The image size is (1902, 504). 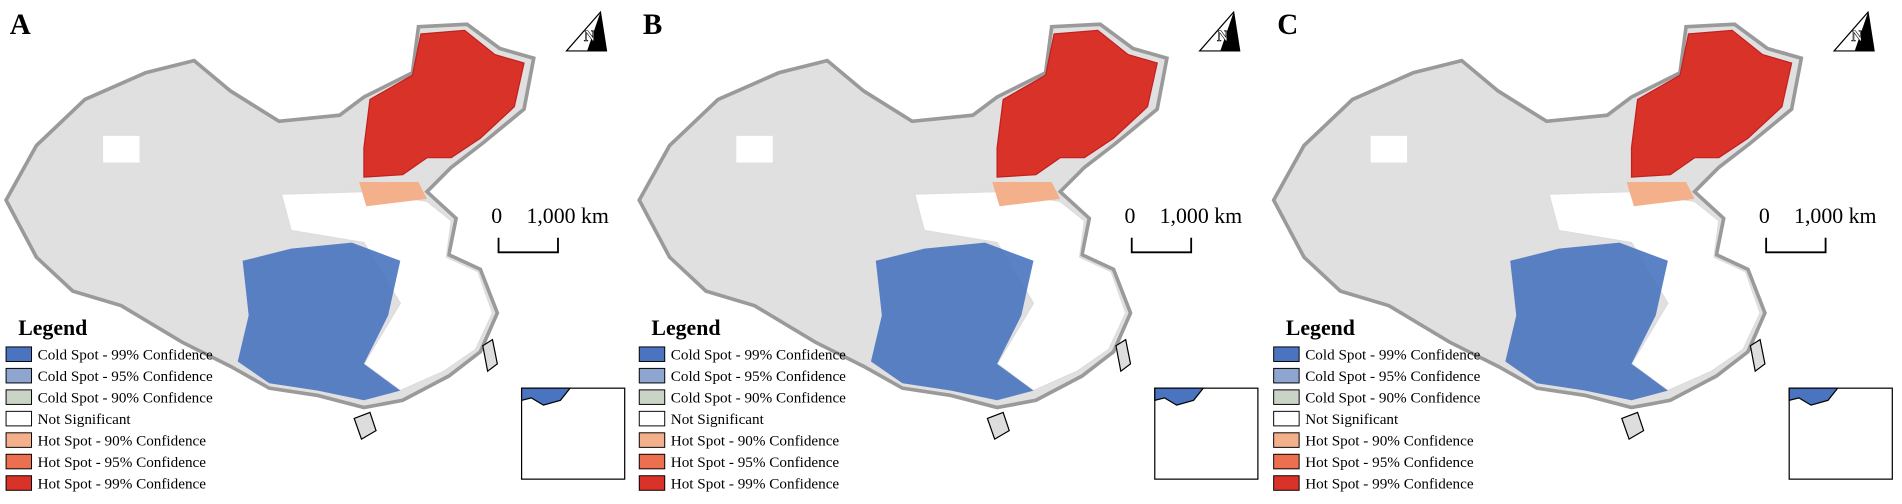 What do you see at coordinates (1287, 25) in the screenshot?
I see `panel-label: C` at bounding box center [1287, 25].